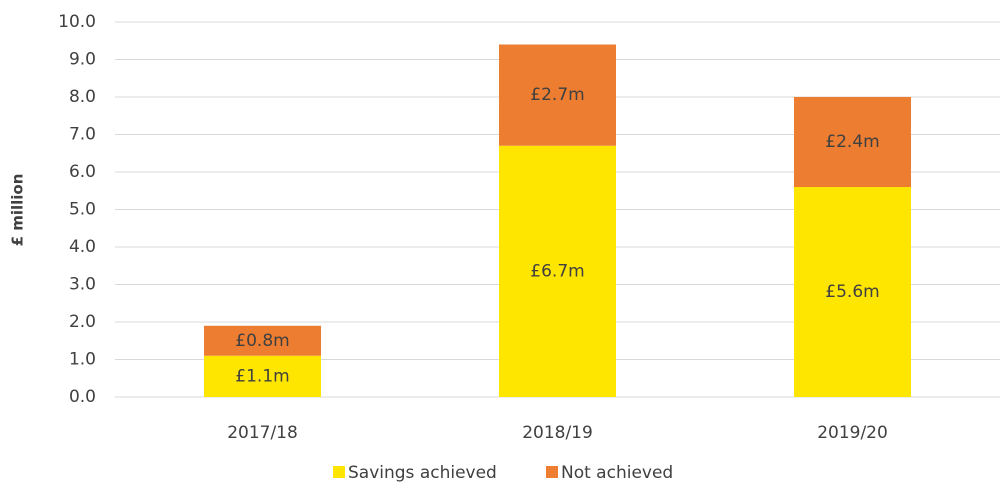 This screenshot has height=488, width=1000. Describe the element at coordinates (557, 433) in the screenshot. I see `x-tick-label: 2018/19` at that location.